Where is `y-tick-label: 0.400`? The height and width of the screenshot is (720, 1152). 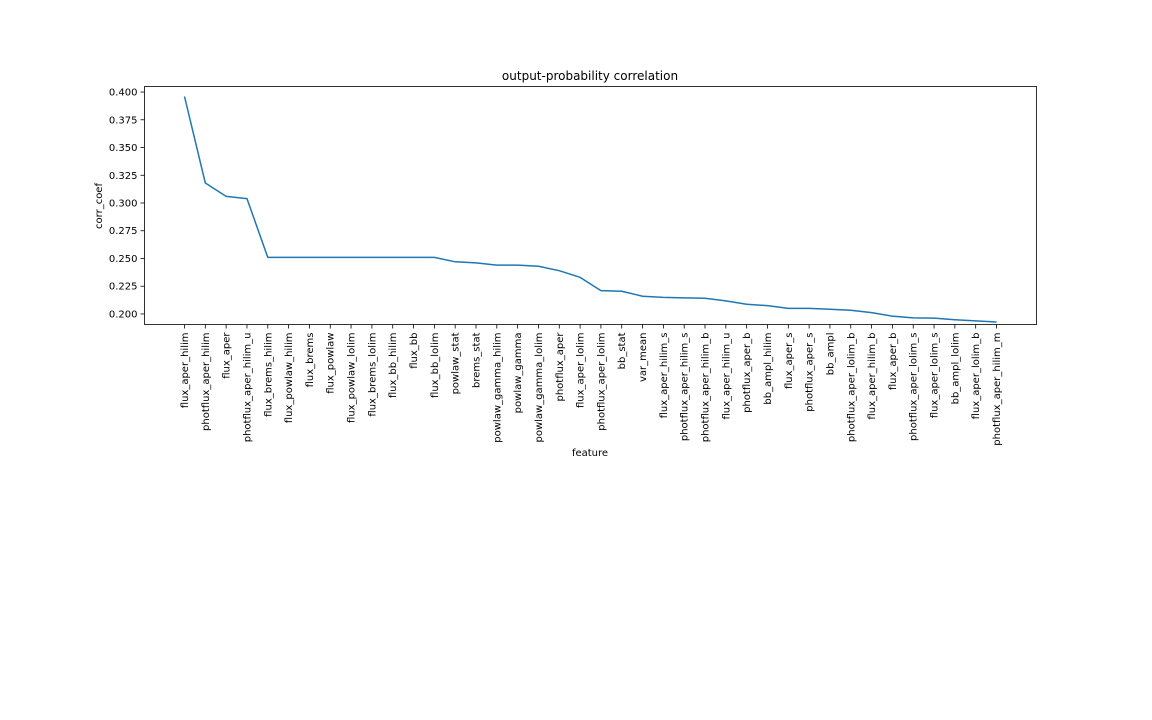
y-tick-label: 0.400 is located at coordinates (123, 93).